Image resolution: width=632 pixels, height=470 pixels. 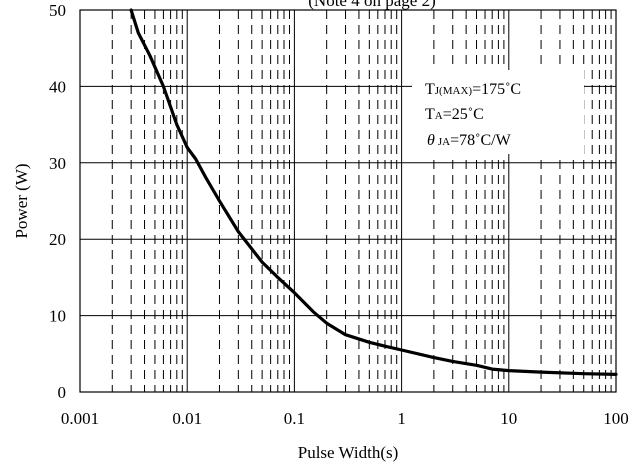 I want to click on legend-ta: TA=25˚C, so click(x=454, y=114).